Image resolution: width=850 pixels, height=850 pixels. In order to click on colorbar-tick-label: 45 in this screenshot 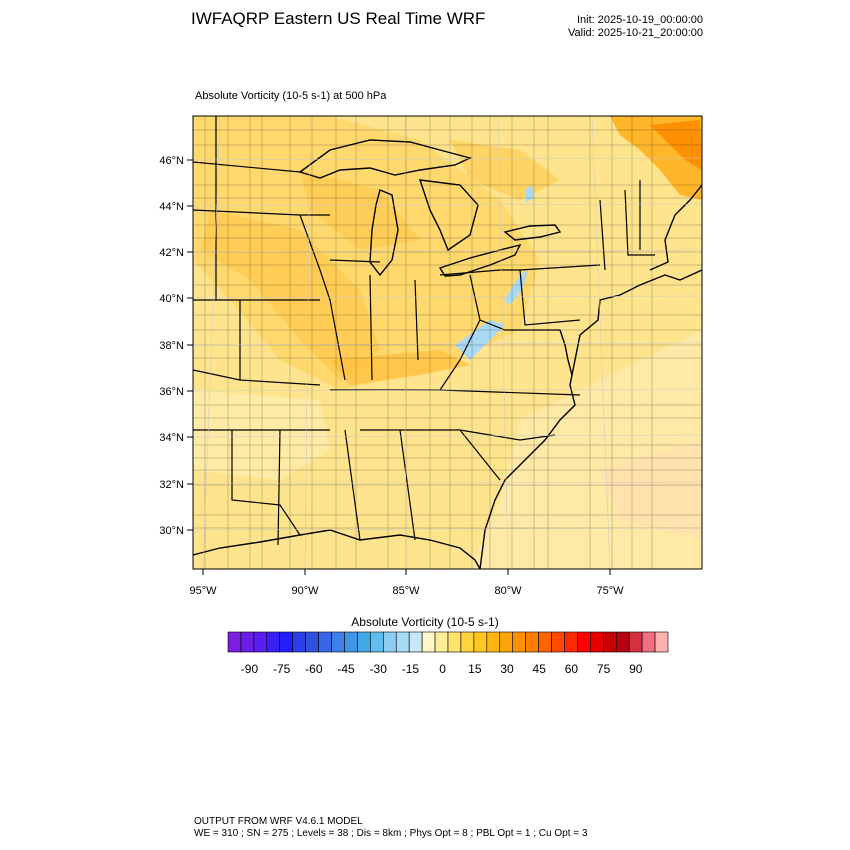, I will do `click(540, 669)`.